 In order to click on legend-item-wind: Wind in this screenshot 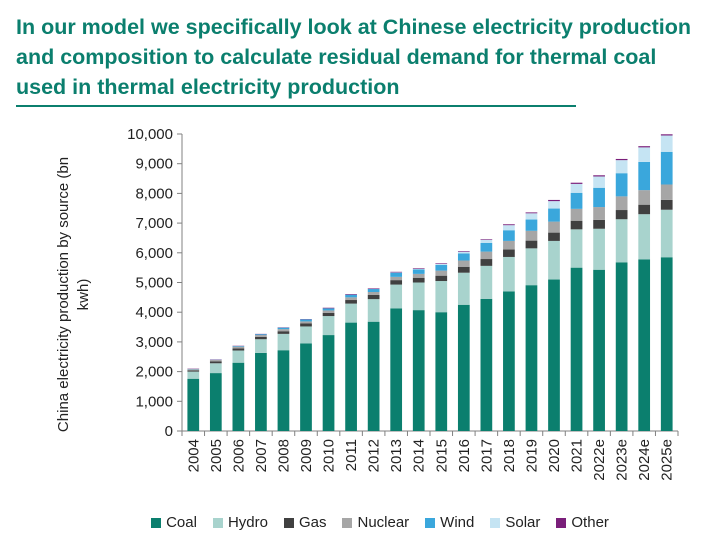, I will do `click(449, 522)`.